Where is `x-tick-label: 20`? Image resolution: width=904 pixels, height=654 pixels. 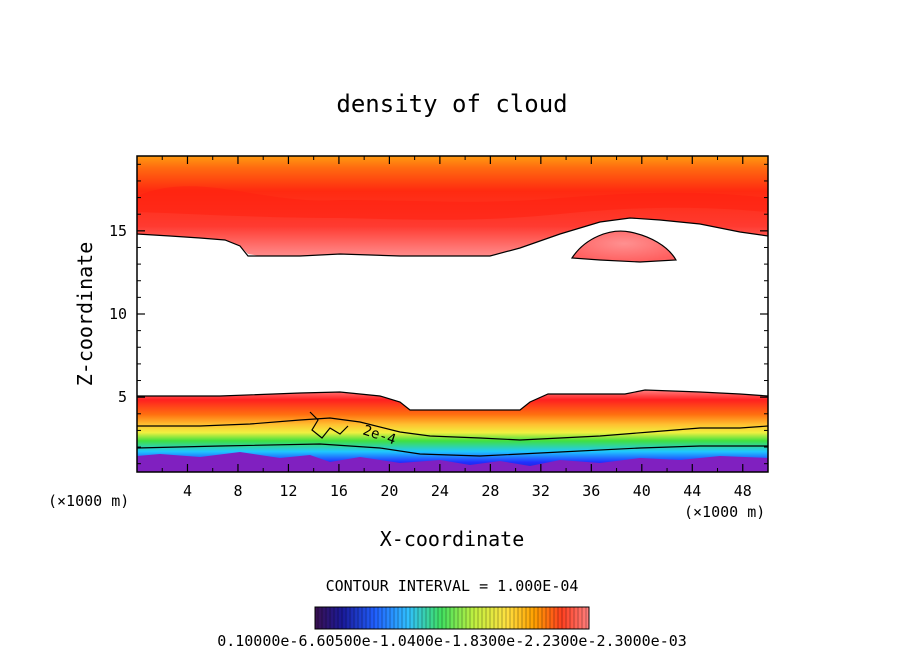
x-tick-label: 20 is located at coordinates (389, 491).